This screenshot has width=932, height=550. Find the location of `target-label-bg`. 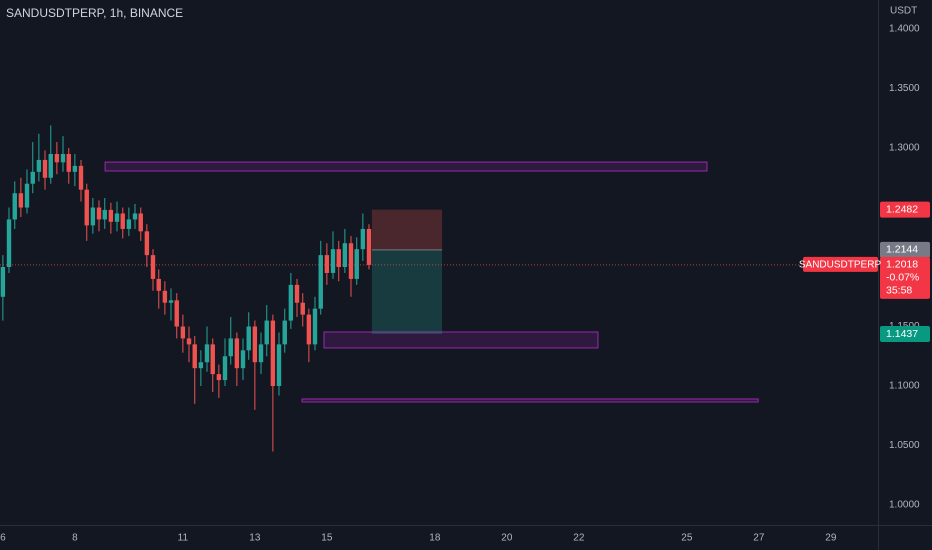

target-label-bg is located at coordinates (905, 334).